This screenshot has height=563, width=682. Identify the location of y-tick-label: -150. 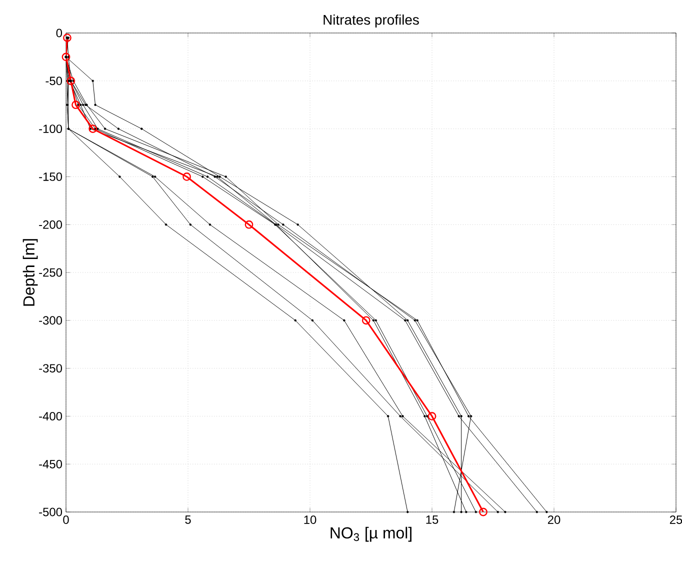
(50, 176).